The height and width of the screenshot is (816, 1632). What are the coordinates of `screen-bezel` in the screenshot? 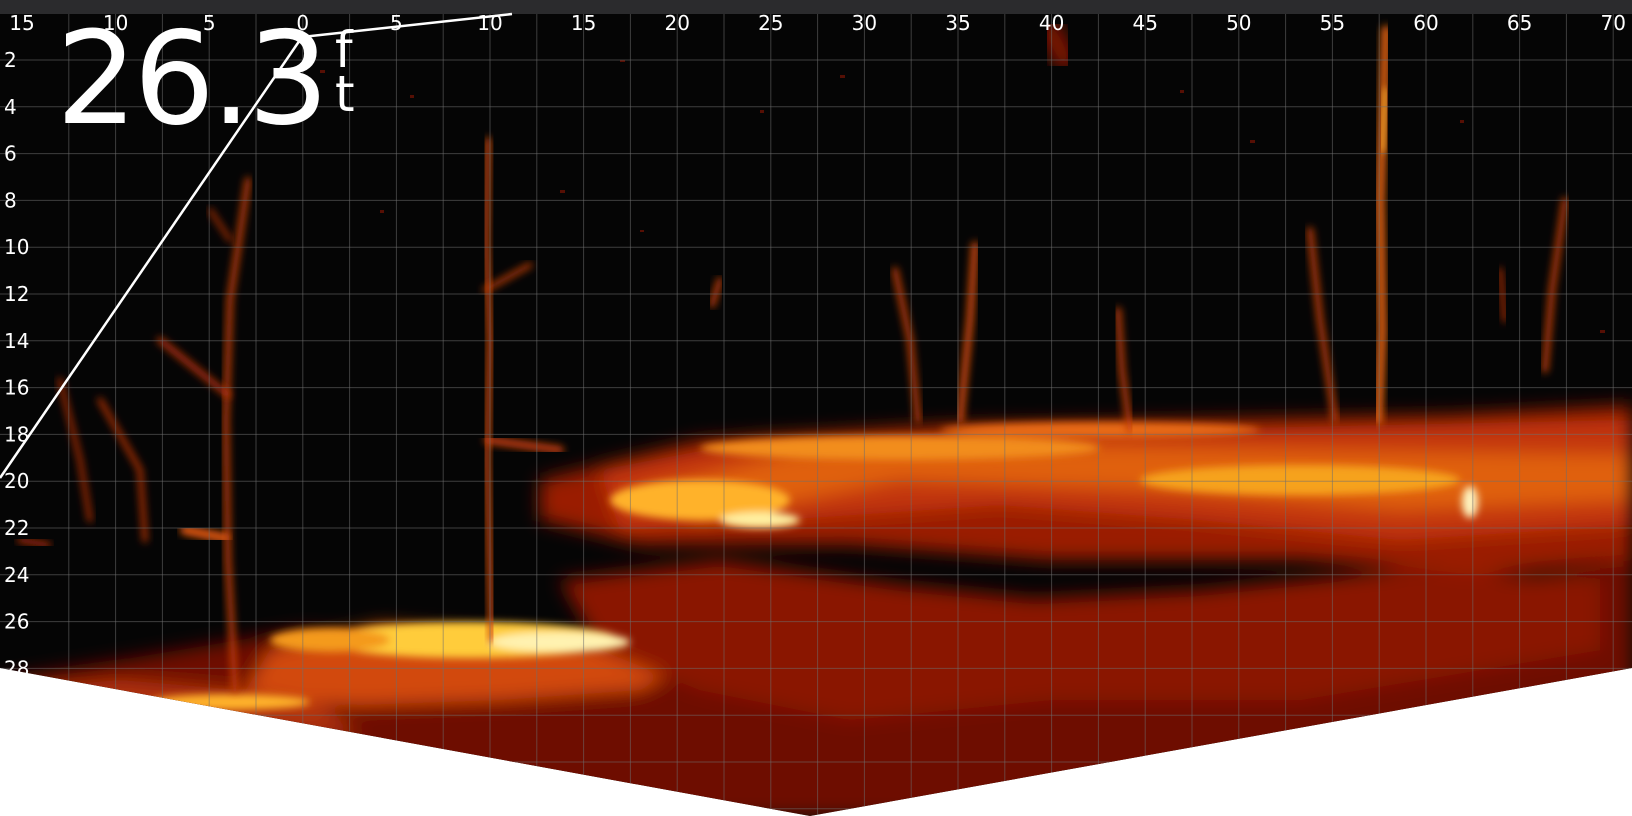 It's located at (816, 7).